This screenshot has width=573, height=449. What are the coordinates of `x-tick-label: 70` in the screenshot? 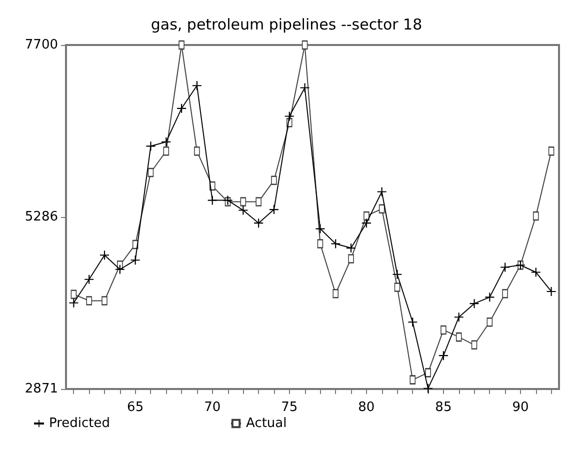 It's located at (212, 407).